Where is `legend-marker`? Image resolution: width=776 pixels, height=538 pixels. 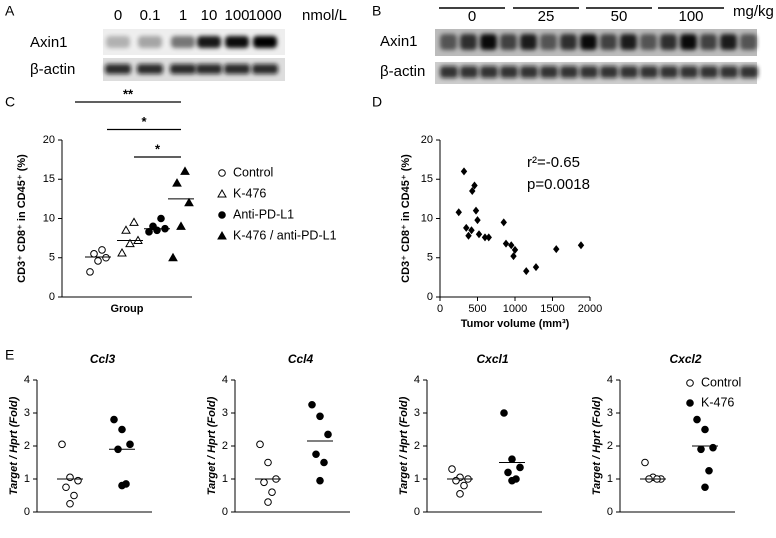
legend-marker is located at coordinates (690, 383).